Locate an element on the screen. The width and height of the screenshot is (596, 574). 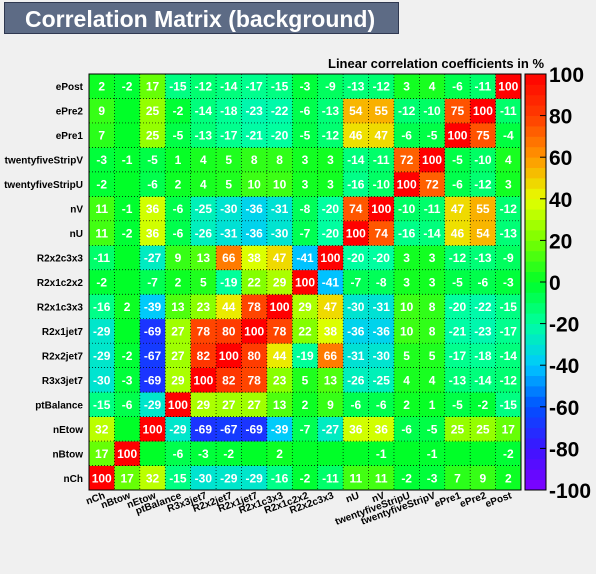
cell-value-label: 5 is located at coordinates (305, 380).